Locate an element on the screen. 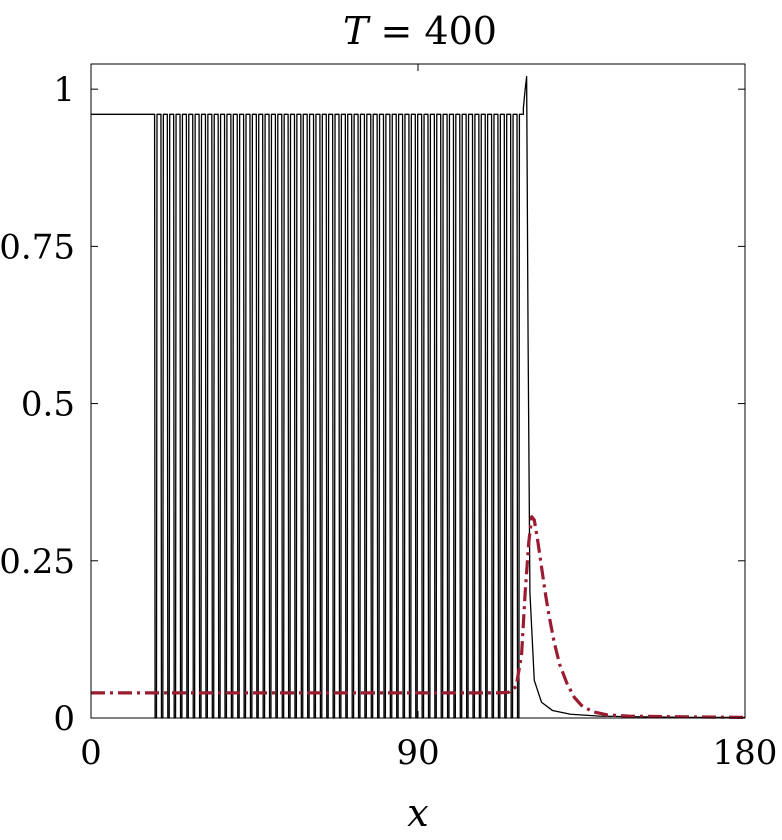  y-tick-label: 0 is located at coordinates (64, 719).